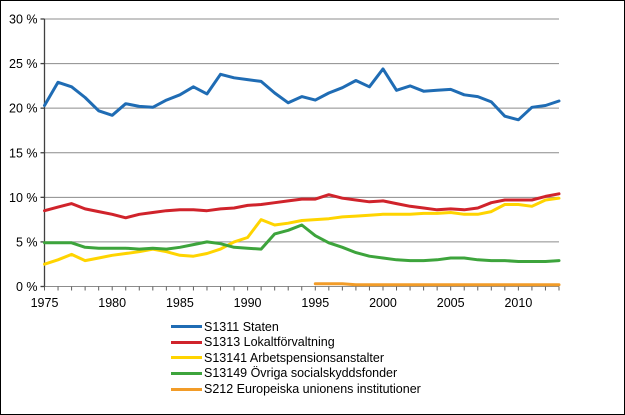  Describe the element at coordinates (180, 303) in the screenshot. I see `x-tick-label: 1985` at that location.